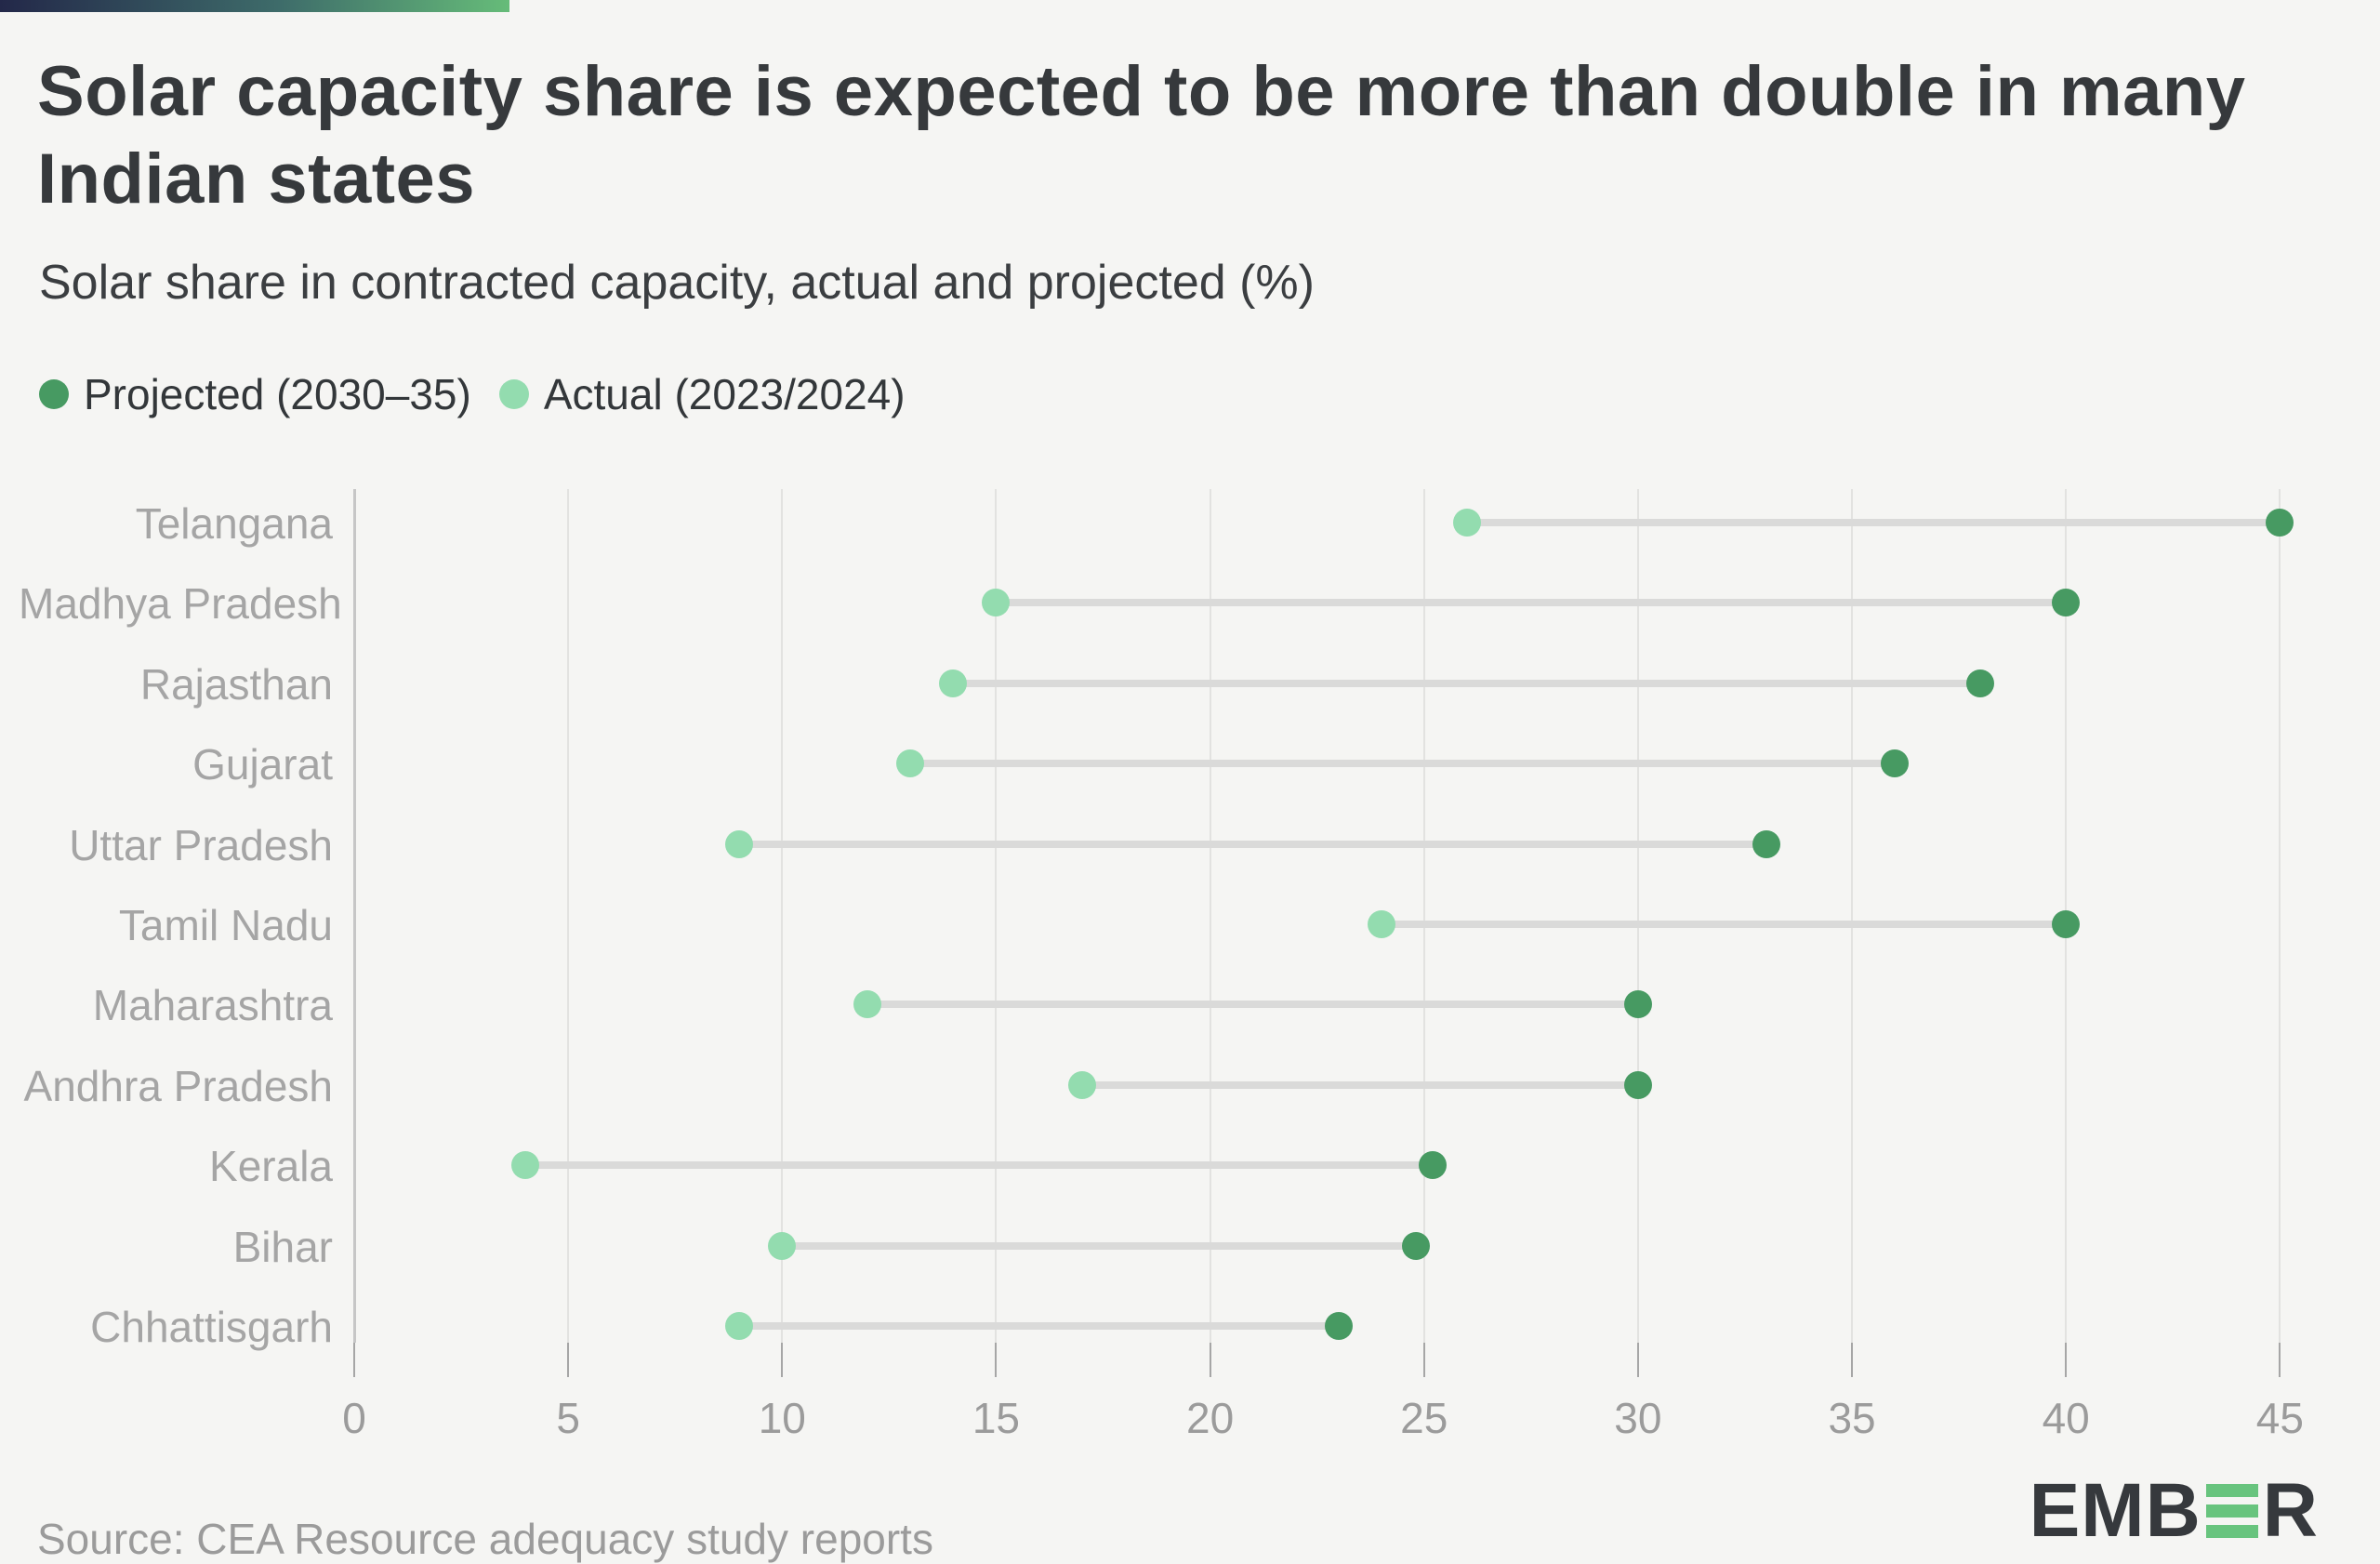 This screenshot has height=1564, width=2380. What do you see at coordinates (225, 925) in the screenshot?
I see `category-label: Tamil Nadu` at bounding box center [225, 925].